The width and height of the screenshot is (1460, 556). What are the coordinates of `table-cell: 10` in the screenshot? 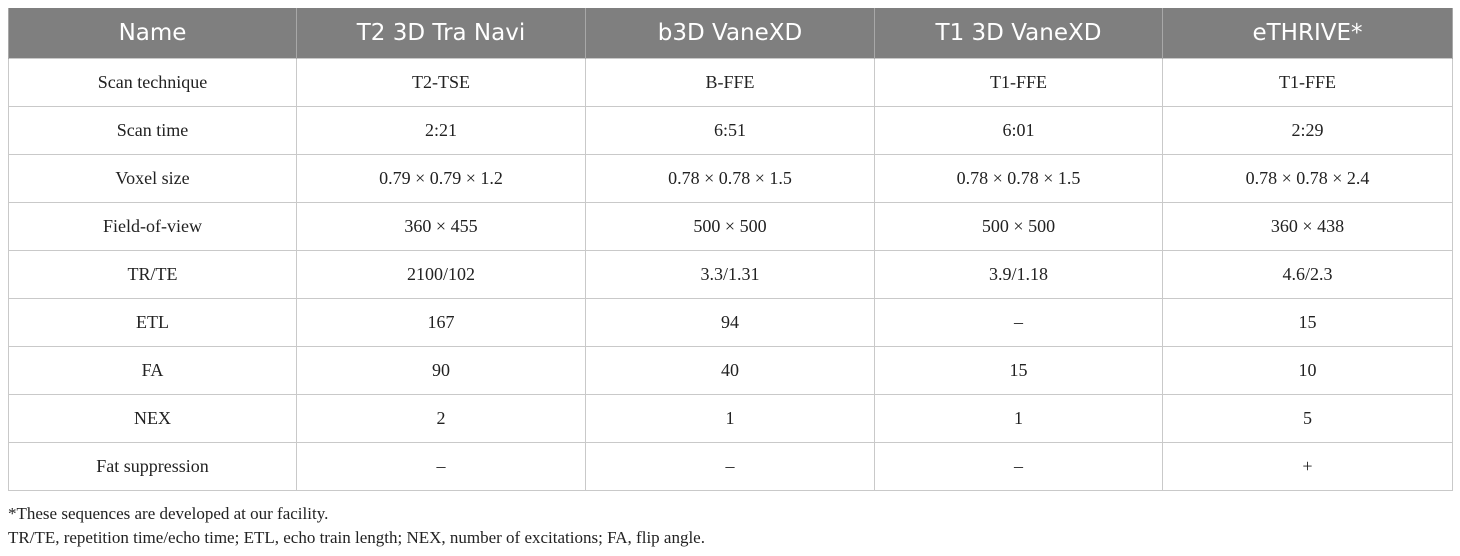 It's located at (1307, 370).